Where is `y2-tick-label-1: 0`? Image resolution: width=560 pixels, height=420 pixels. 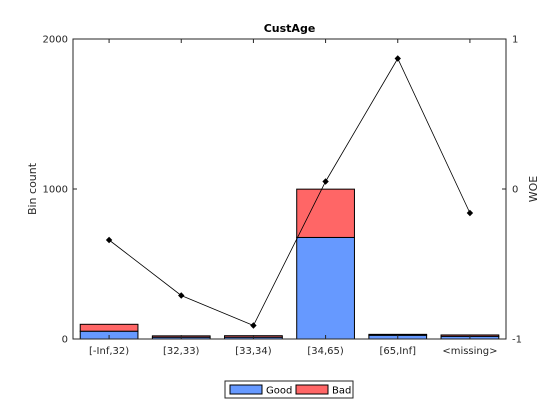
y2-tick-label-1: 0 is located at coordinates (515, 190).